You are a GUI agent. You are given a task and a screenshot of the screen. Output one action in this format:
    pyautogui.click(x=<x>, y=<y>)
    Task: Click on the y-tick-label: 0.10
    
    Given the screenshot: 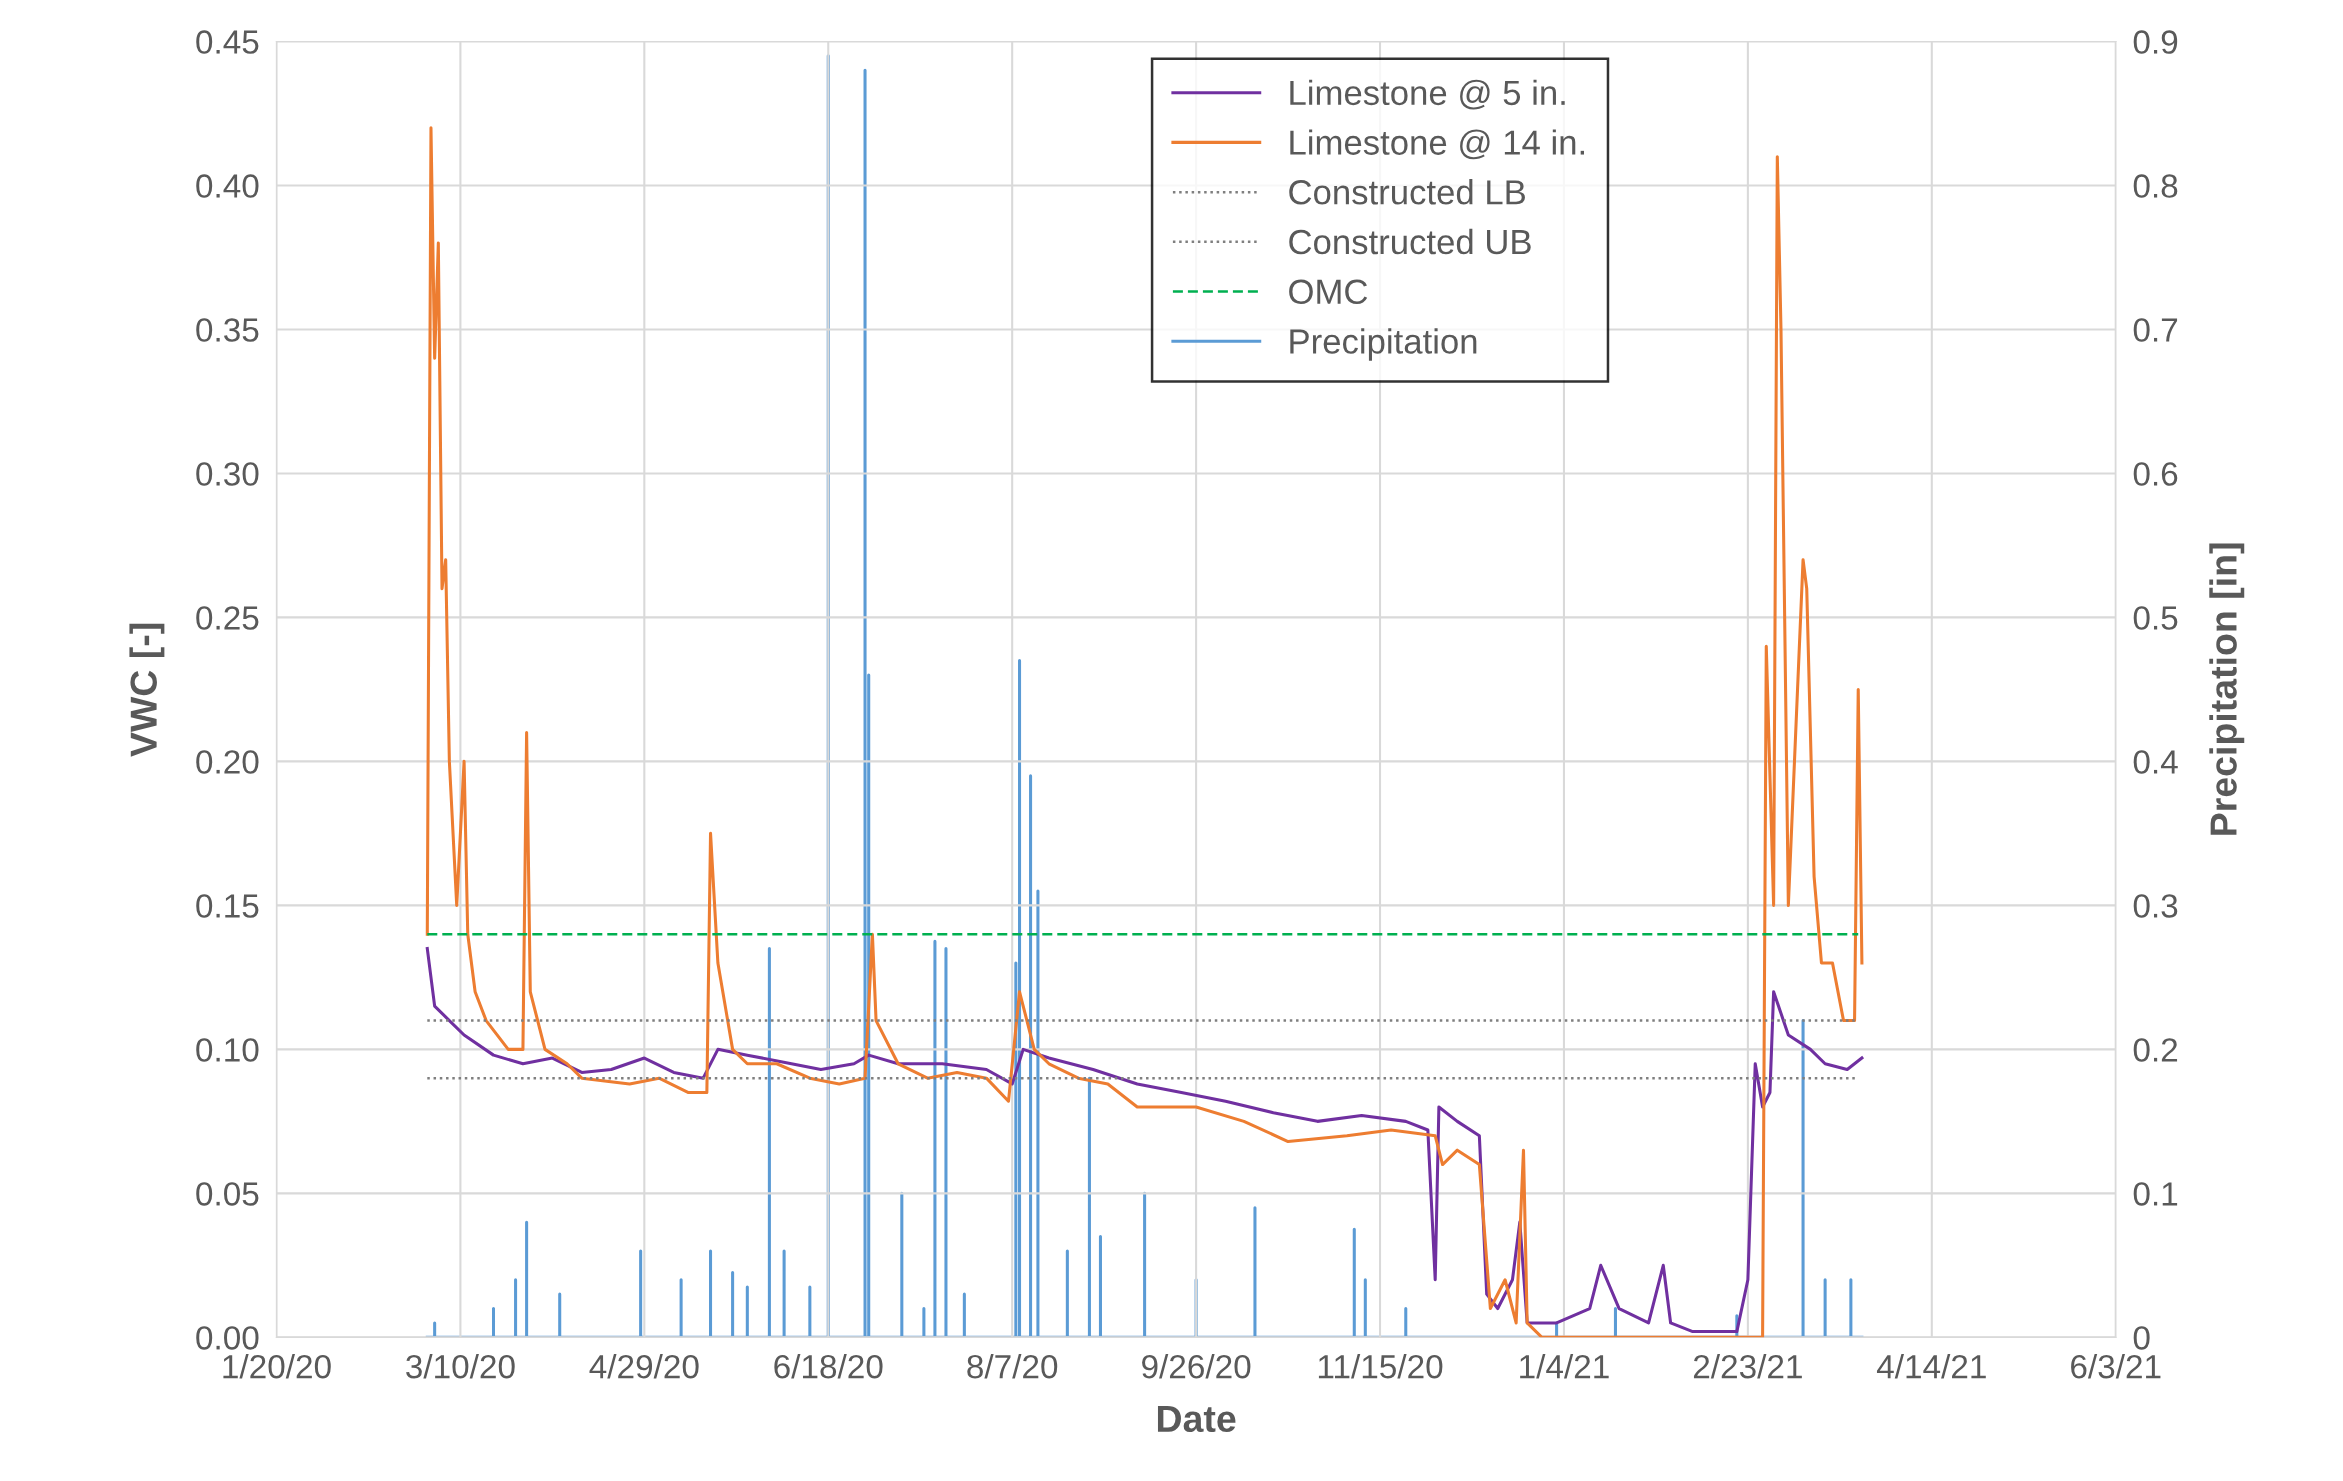 What is the action you would take?
    pyautogui.click(x=227, y=1050)
    